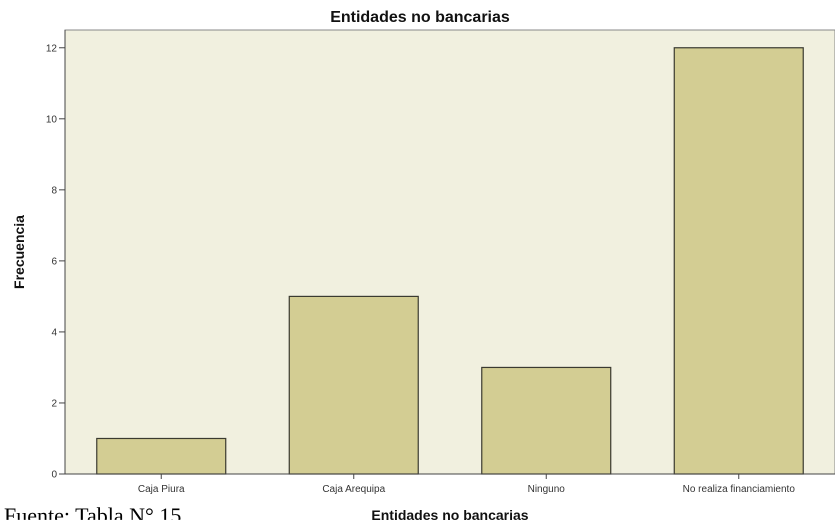  What do you see at coordinates (19, 252) in the screenshot?
I see `y-axis-title: Frecuencia` at bounding box center [19, 252].